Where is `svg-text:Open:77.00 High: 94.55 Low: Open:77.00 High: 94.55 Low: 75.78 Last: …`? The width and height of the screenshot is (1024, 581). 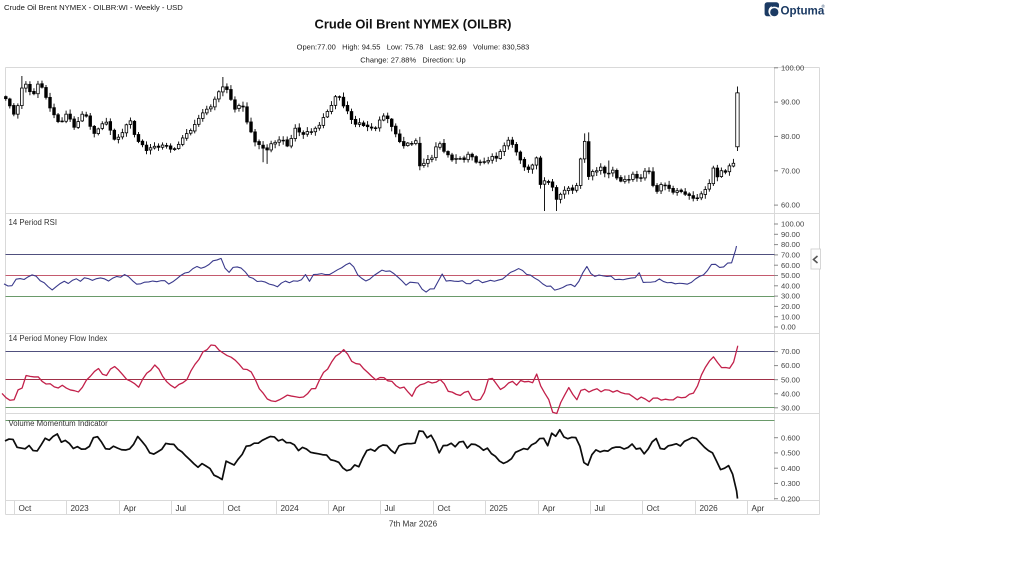
svg-text:Open:77.00 High: 94.55 Low: Open:77.00 High: 94.55 Low: 75.78 Last: … is located at coordinates (413, 47).